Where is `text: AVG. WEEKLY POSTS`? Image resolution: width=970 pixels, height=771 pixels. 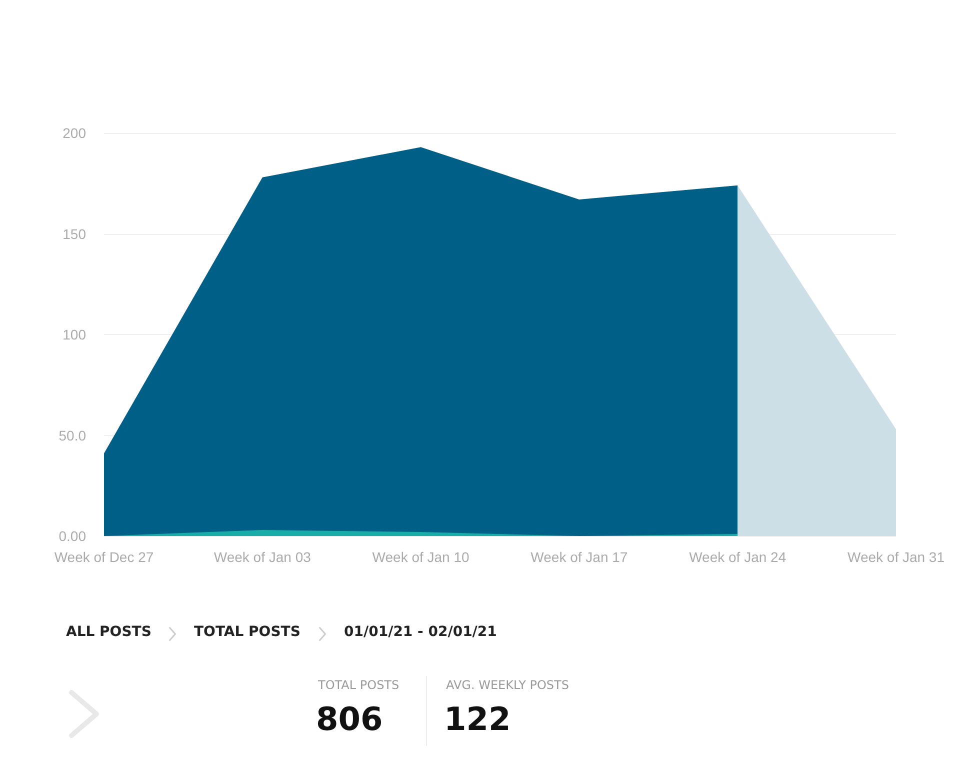
text: AVG. WEEKLY POSTS is located at coordinates (507, 685).